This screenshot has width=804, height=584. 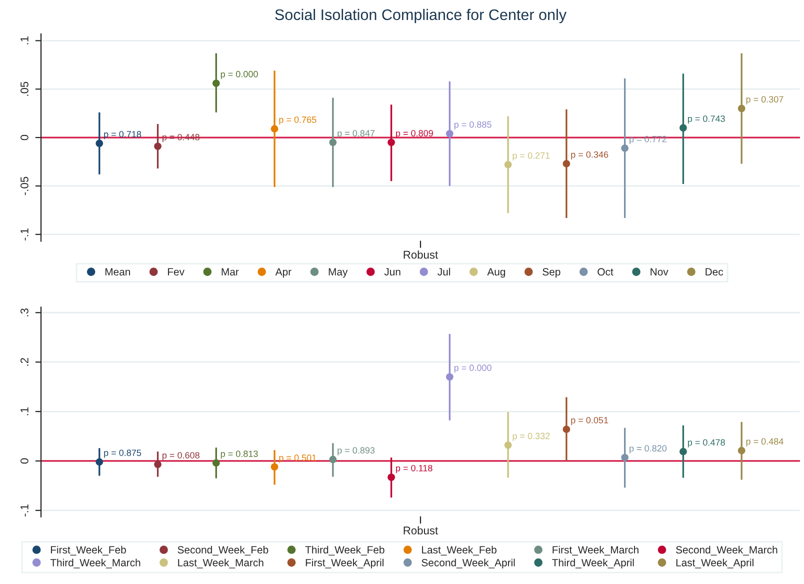 I want to click on legend-label: Oct, so click(x=606, y=272).